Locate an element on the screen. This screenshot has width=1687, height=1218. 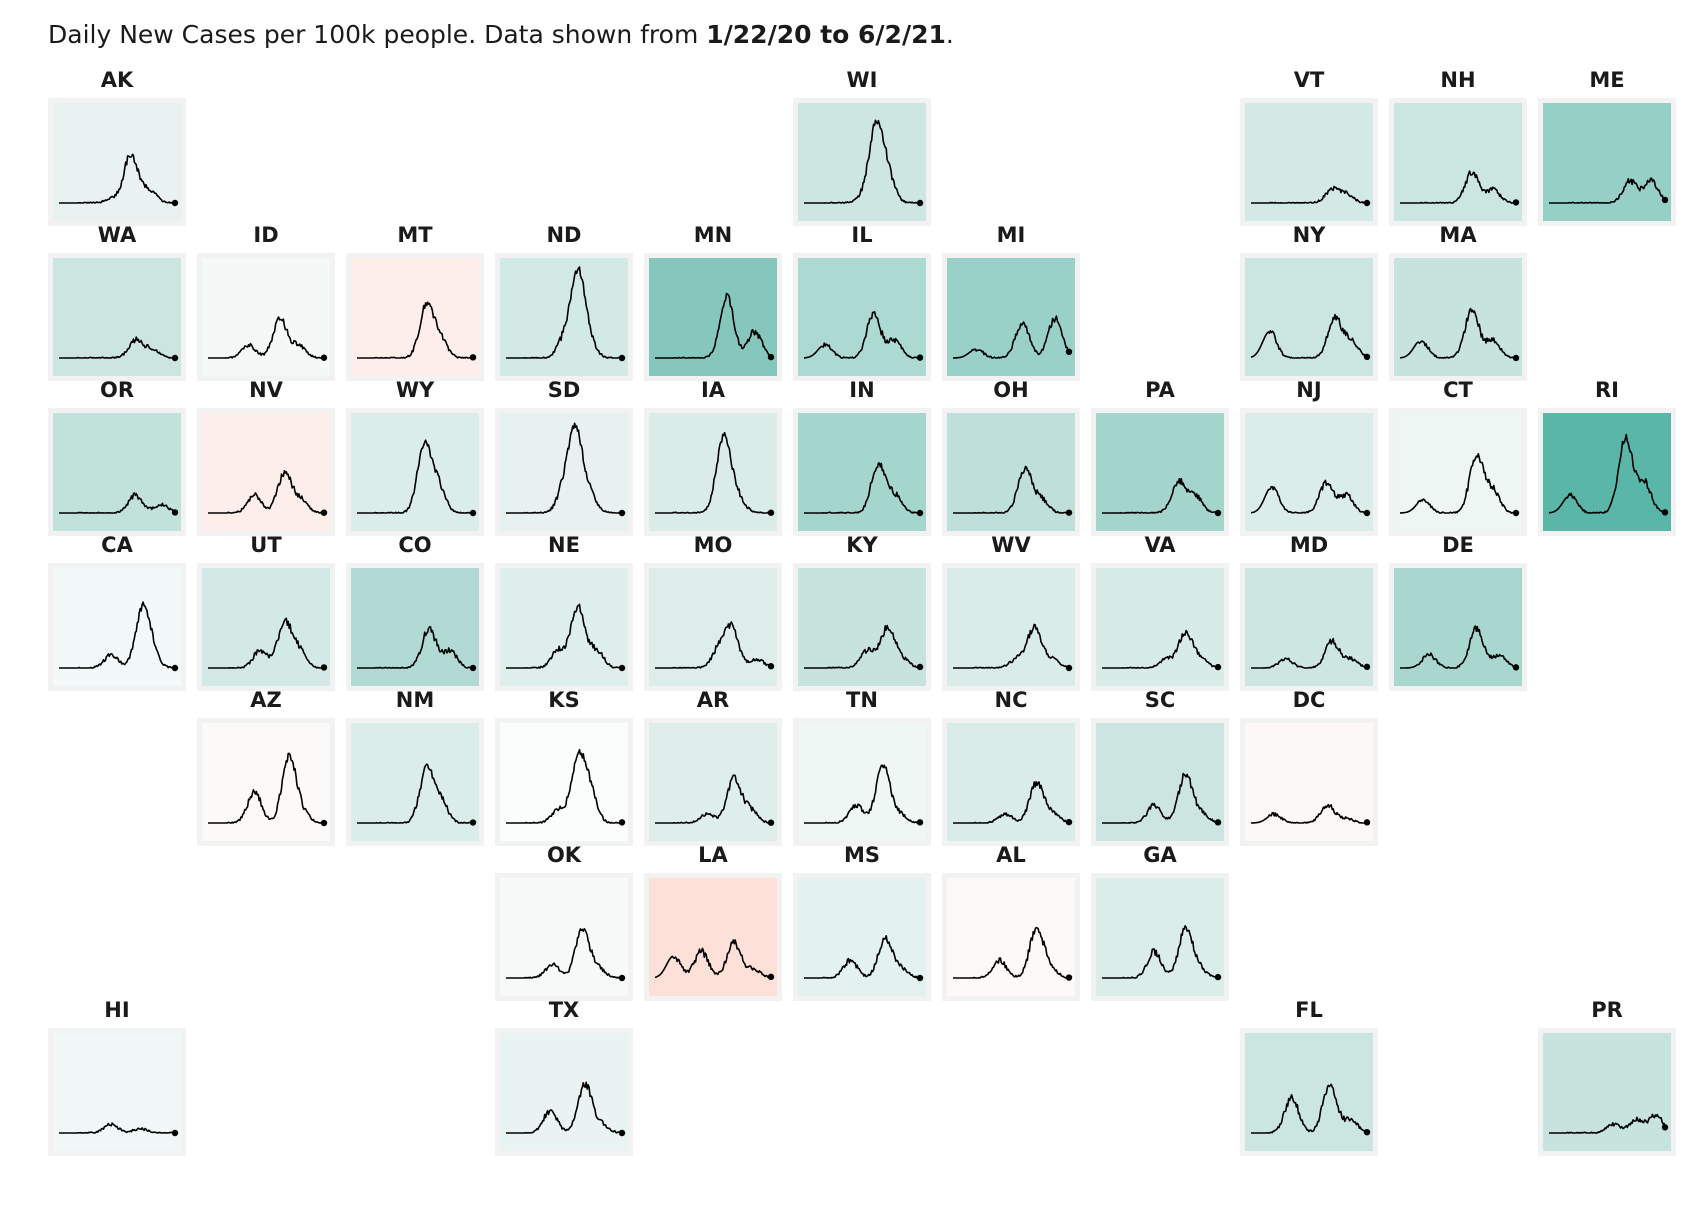
state-tile-ri: RI is located at coordinates (1607, 457).